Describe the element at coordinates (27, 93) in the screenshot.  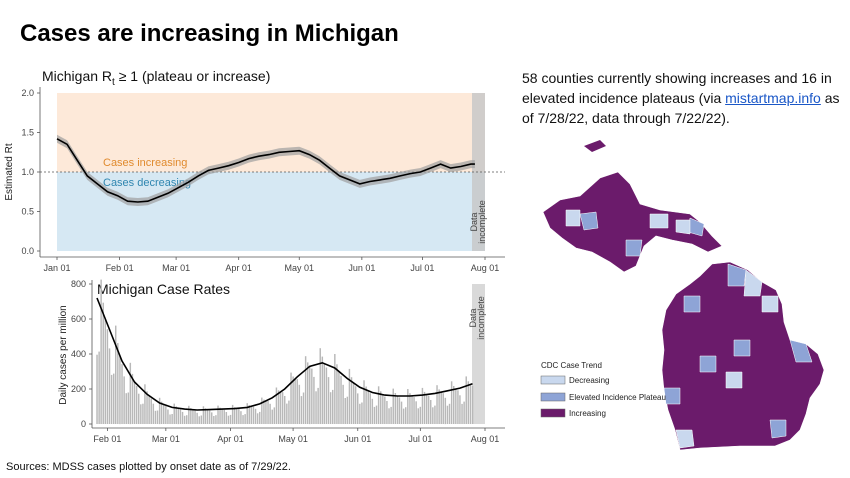
I see `rt-y-tick-label: 2.0` at that location.